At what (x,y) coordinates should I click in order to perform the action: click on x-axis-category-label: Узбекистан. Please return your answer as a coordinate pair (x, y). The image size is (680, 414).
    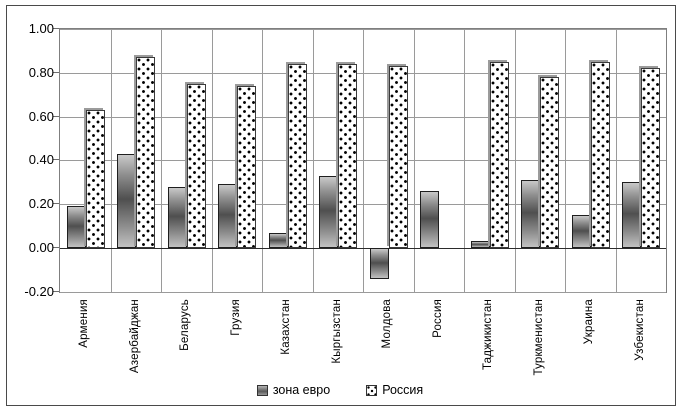
    Looking at the image, I should click on (639, 330).